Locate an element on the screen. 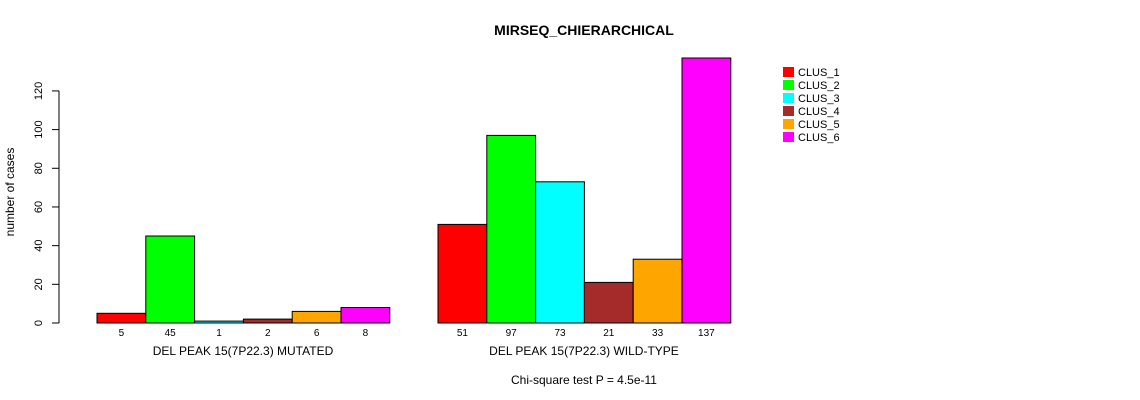  bar-value-label: 51 is located at coordinates (463, 333).